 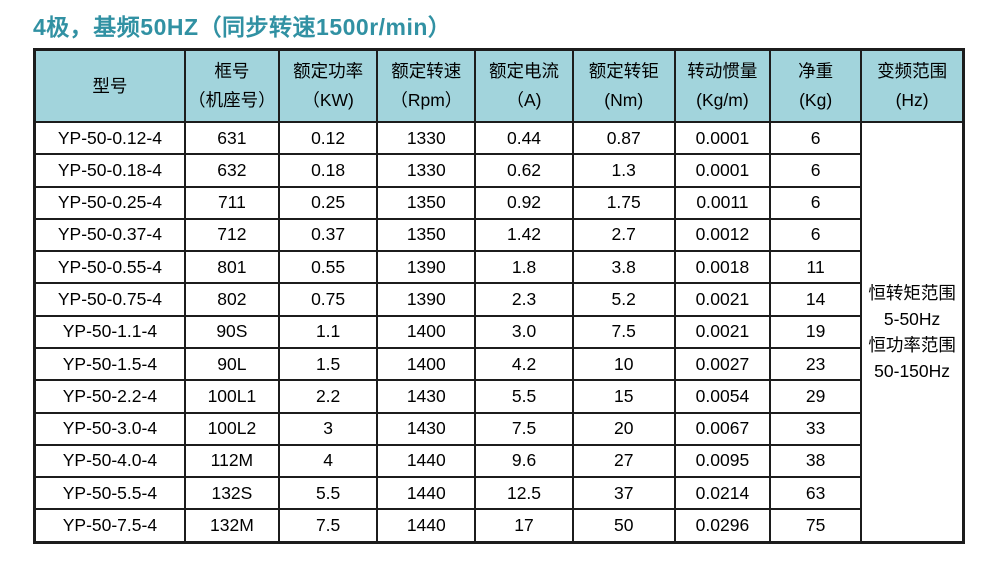 I want to click on freq-range-line: 恒功率范围, so click(x=912, y=345).